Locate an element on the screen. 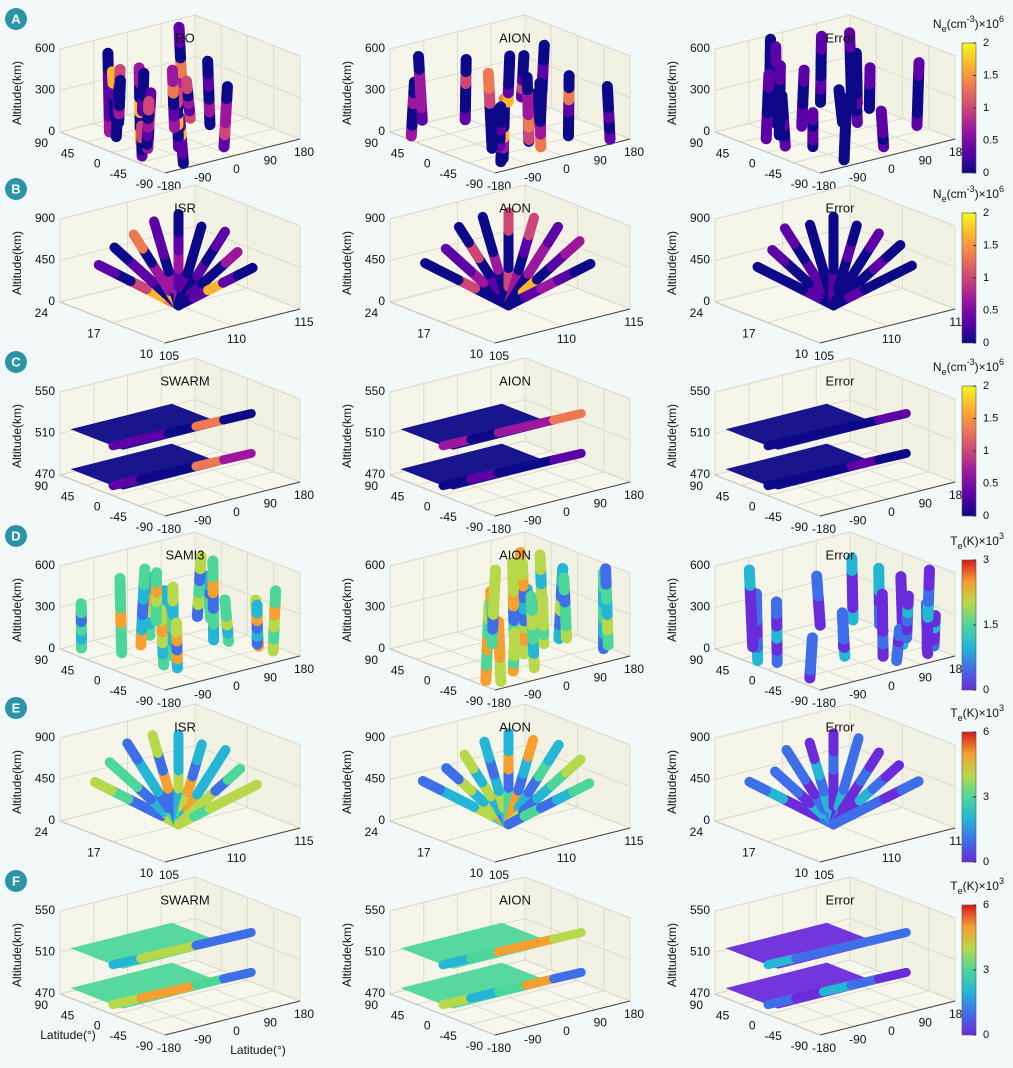 The height and width of the screenshot is (1068, 1013). panel-label: C is located at coordinates (16, 361).